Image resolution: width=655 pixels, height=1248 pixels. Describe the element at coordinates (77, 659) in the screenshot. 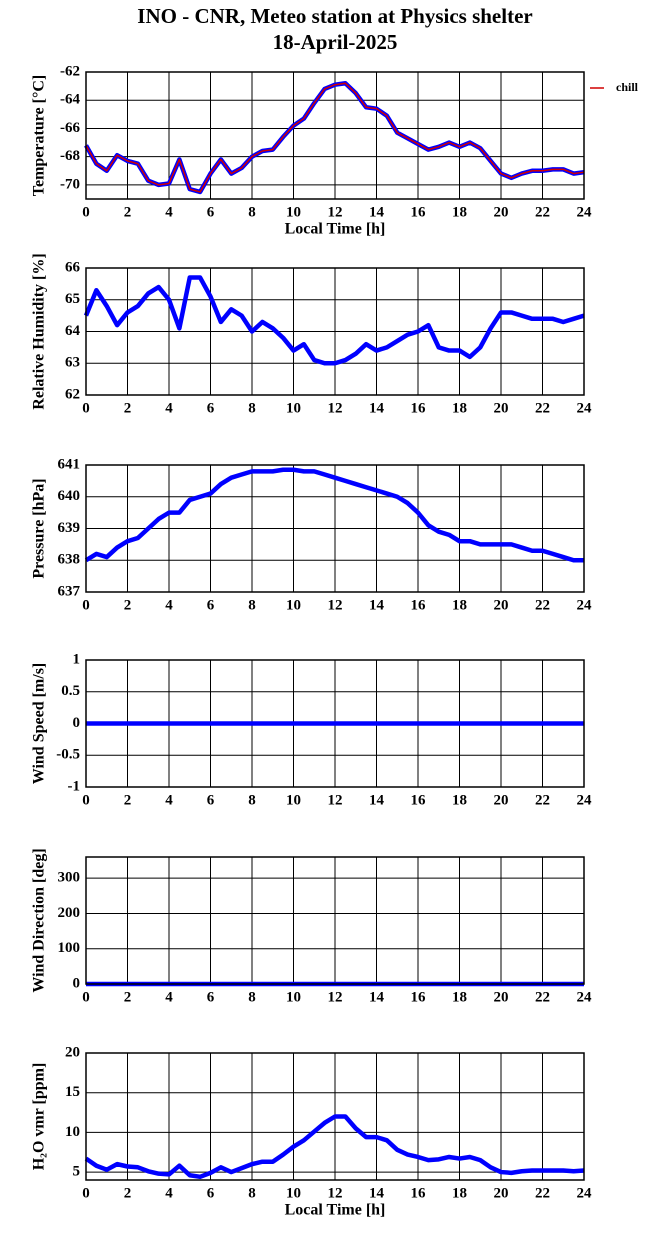

I see `y-tick-label: 1` at that location.